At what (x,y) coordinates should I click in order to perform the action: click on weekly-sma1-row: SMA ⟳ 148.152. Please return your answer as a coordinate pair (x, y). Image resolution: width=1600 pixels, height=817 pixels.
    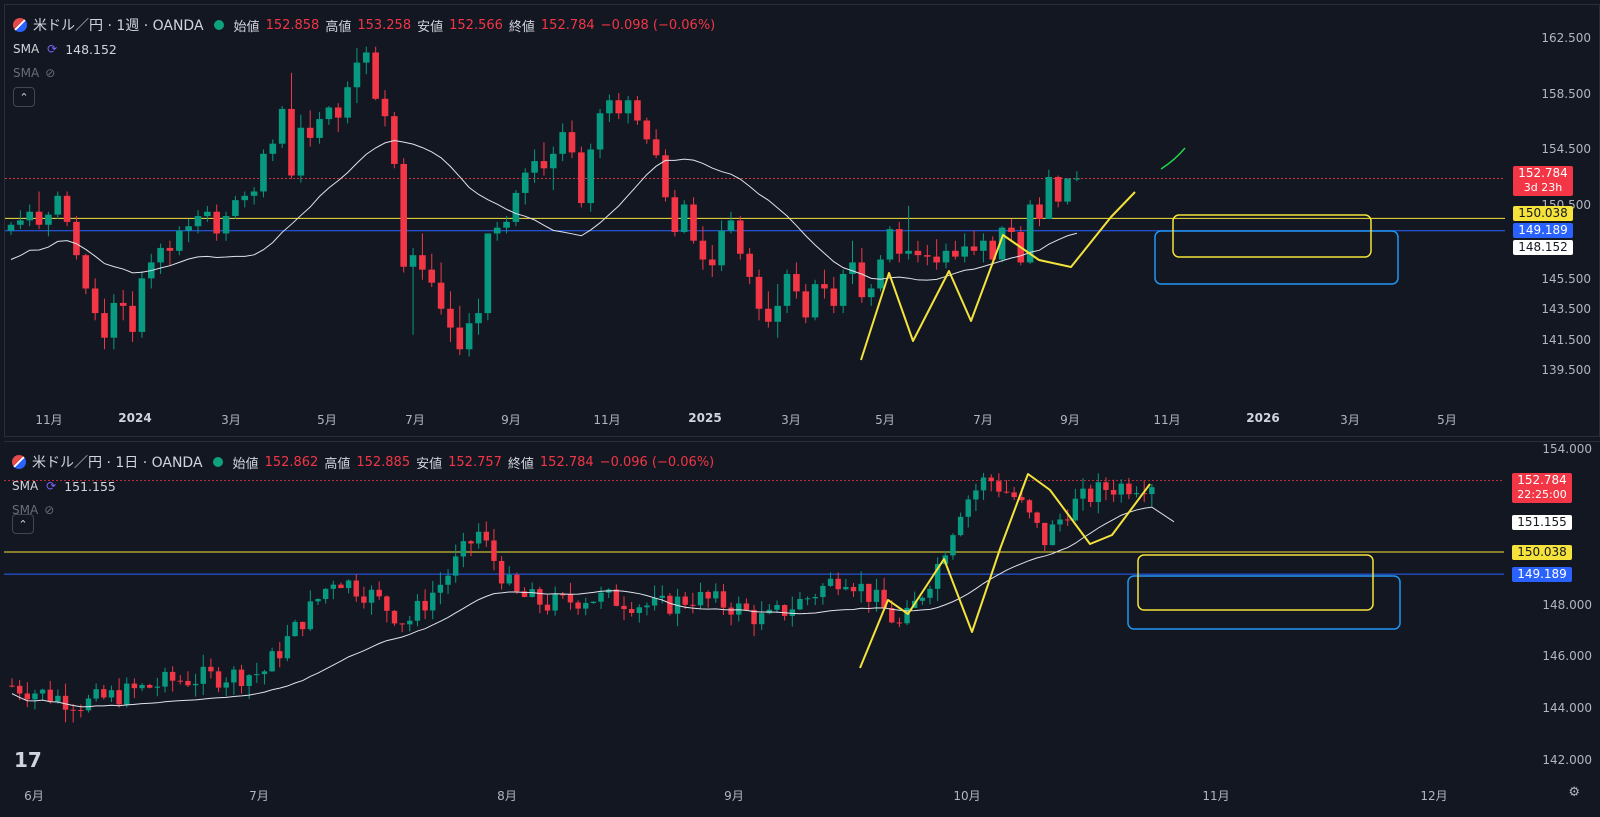
    Looking at the image, I should click on (364, 49).